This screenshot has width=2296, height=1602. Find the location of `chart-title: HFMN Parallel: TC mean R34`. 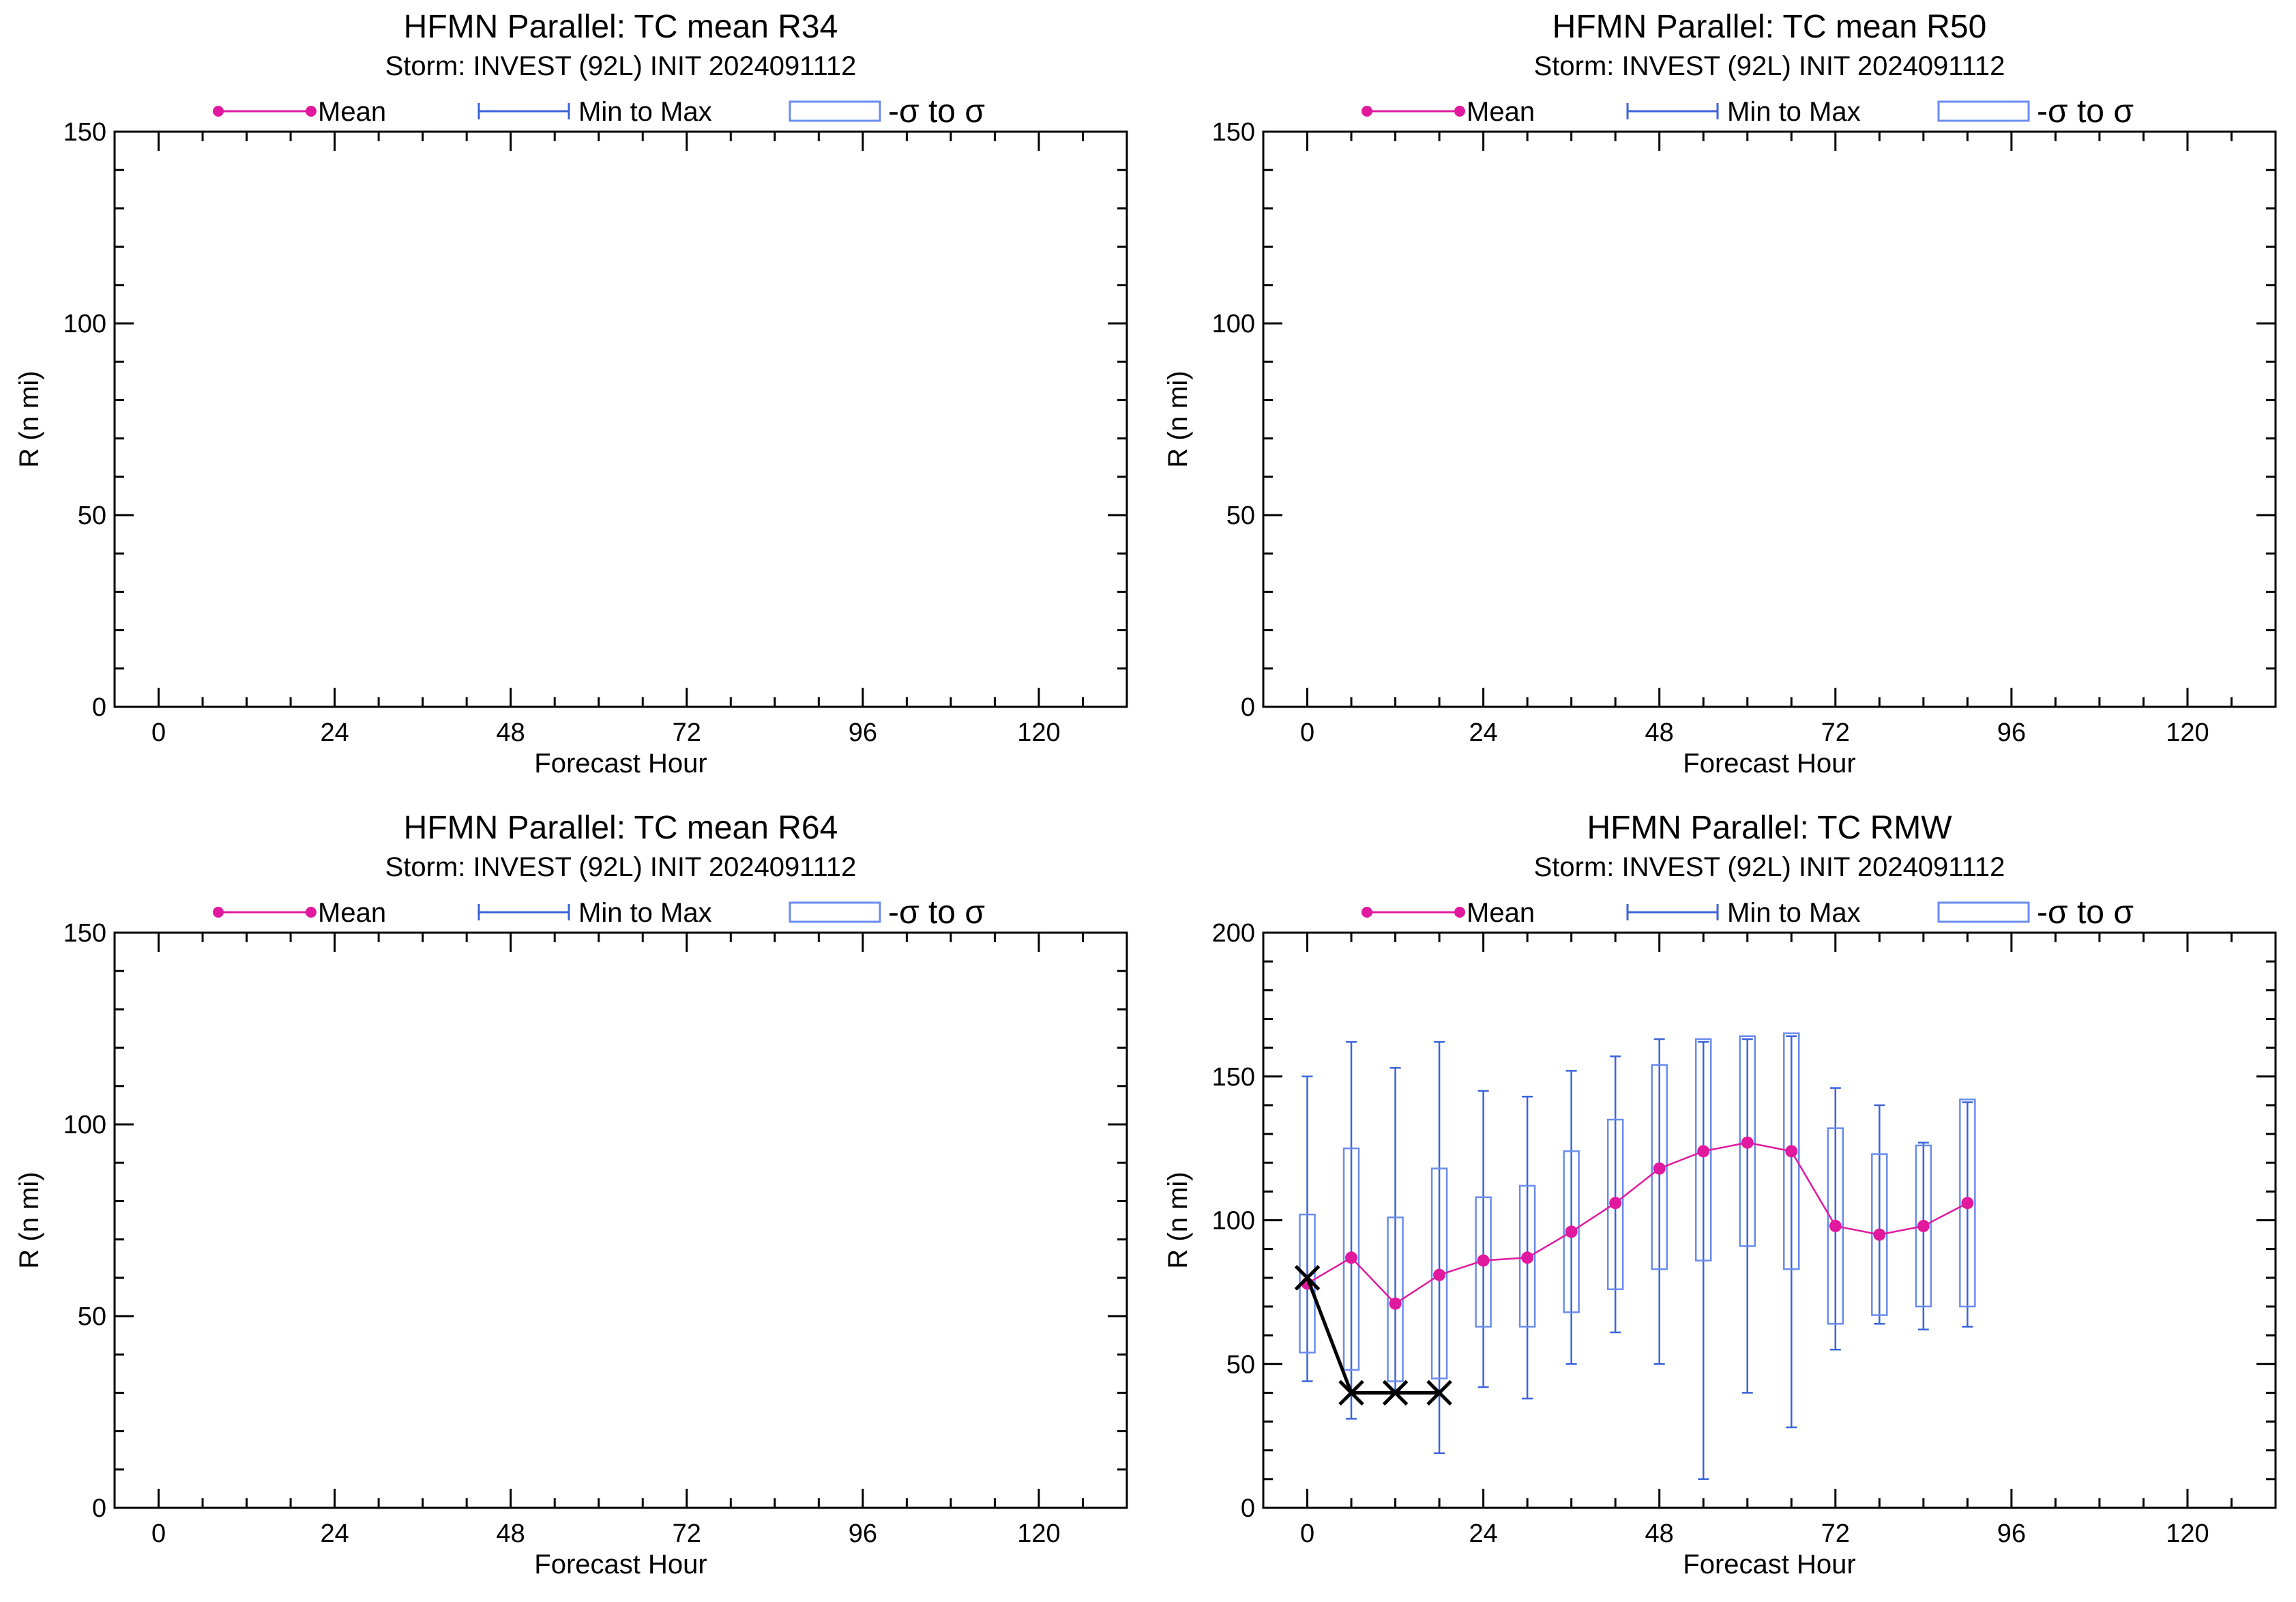

chart-title: HFMN Parallel: TC mean R34 is located at coordinates (621, 27).